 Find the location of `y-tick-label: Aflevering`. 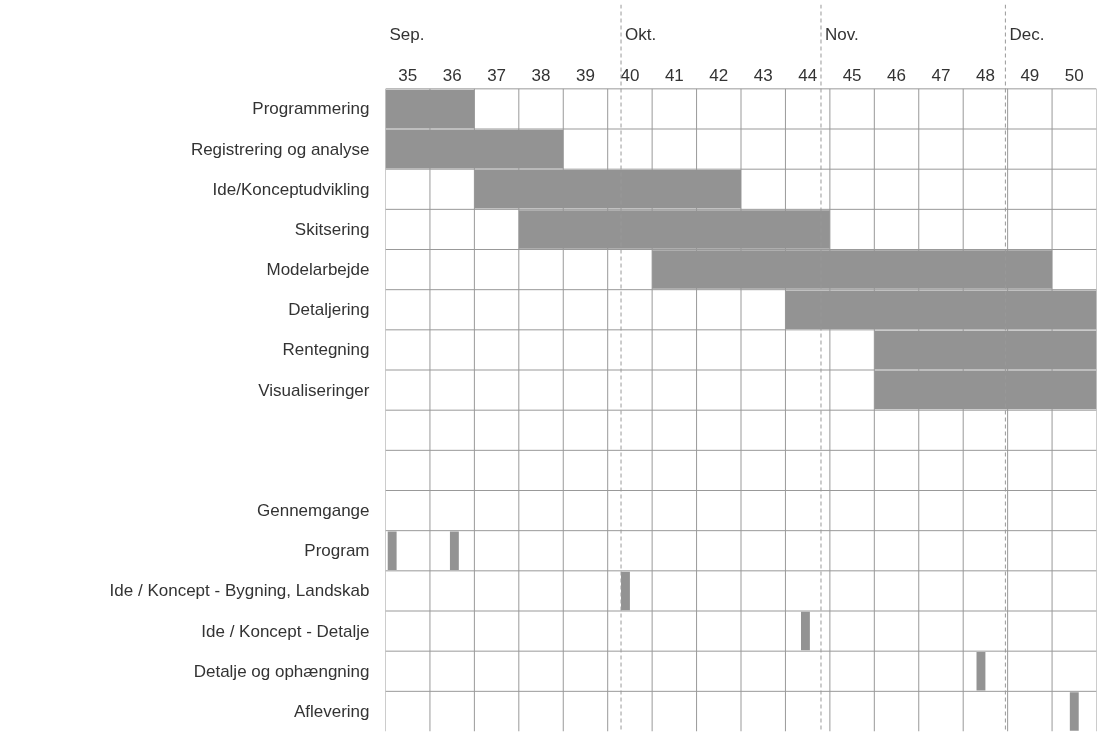

y-tick-label: Aflevering is located at coordinates (331, 711).